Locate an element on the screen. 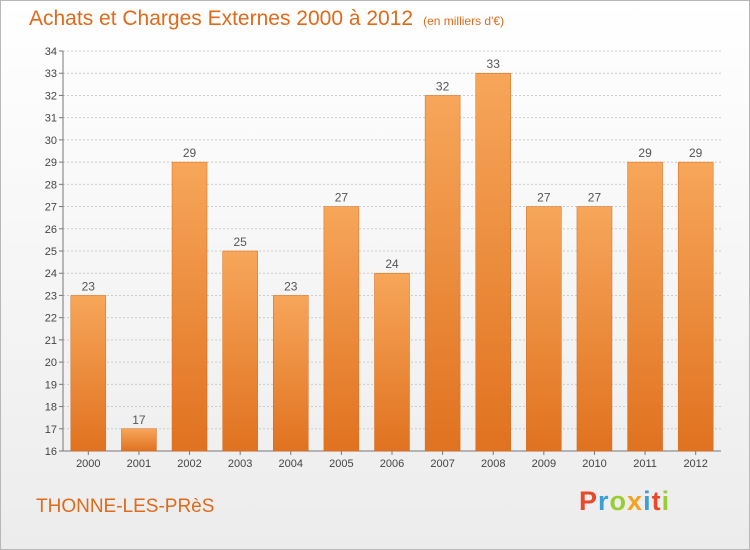 This screenshot has height=550, width=750. x-tick-label: 2000 is located at coordinates (88, 464).